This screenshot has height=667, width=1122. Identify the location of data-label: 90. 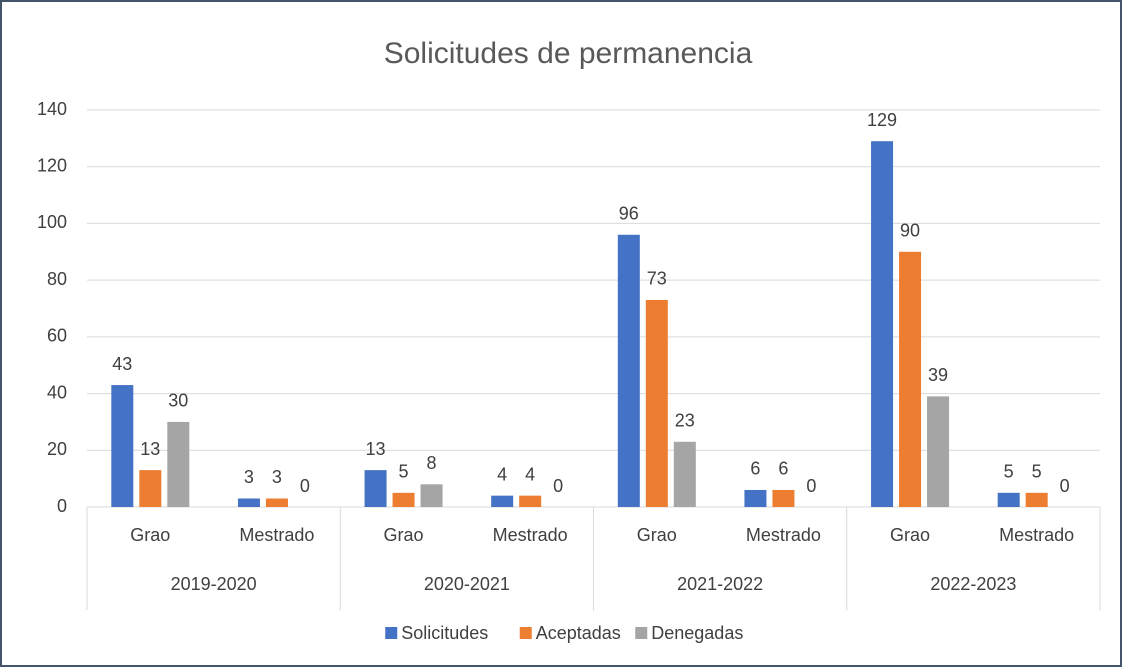
(910, 231).